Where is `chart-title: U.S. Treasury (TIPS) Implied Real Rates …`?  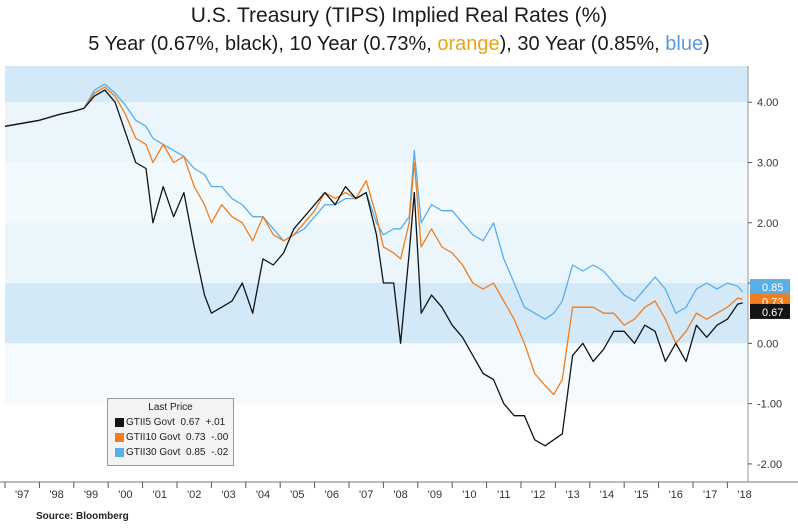 chart-title: U.S. Treasury (TIPS) Implied Real Rates … is located at coordinates (399, 15).